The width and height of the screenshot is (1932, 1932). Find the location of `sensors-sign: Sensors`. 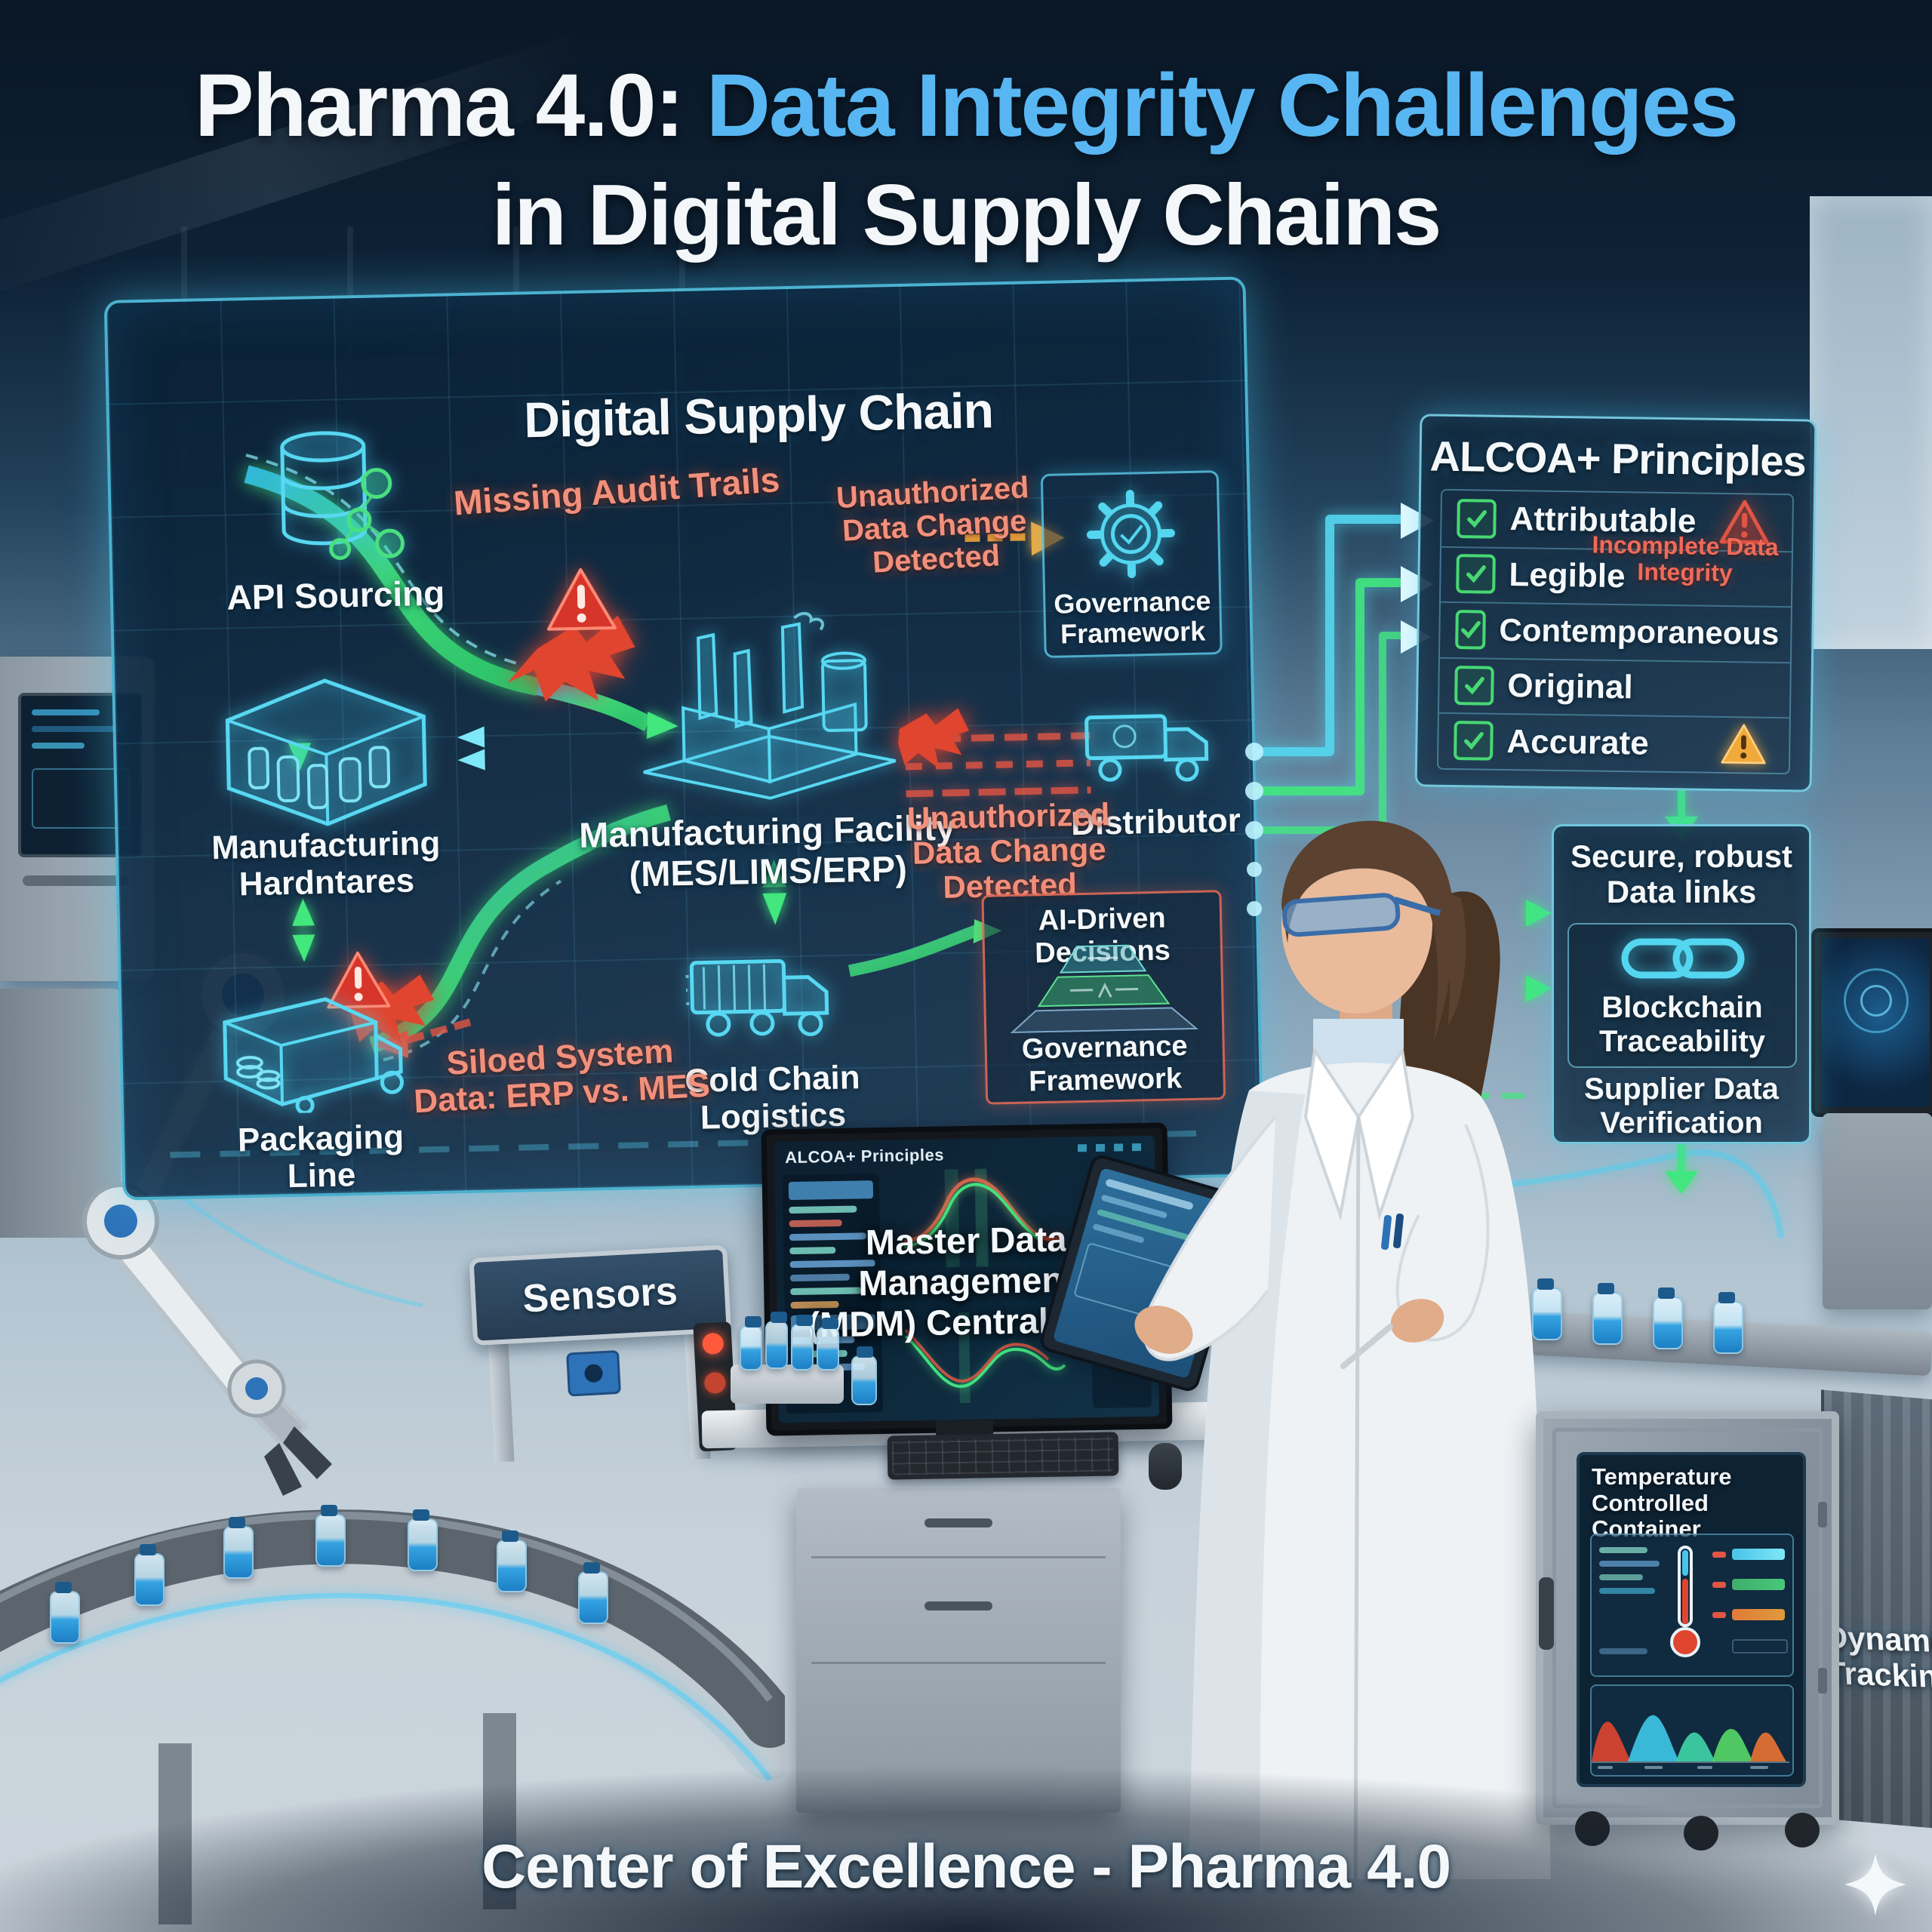

sensors-sign: Sensors is located at coordinates (600, 1295).